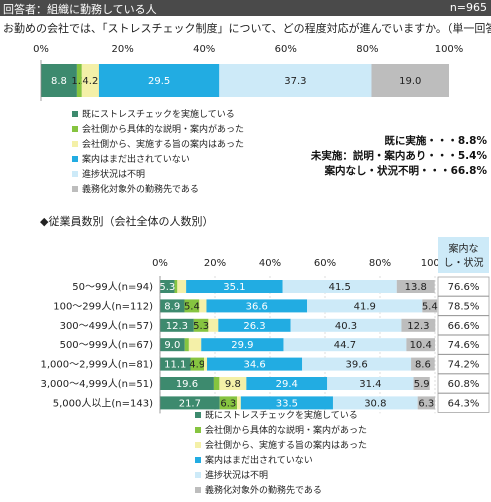 The image size is (491, 502). I want to click on data-label: 8.9, so click(172, 306).